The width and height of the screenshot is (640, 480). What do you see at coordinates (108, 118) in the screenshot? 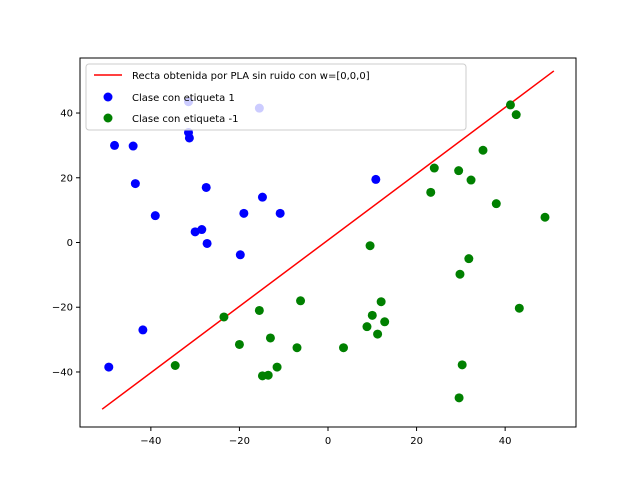
I see `legend-marker-class-neg1` at bounding box center [108, 118].